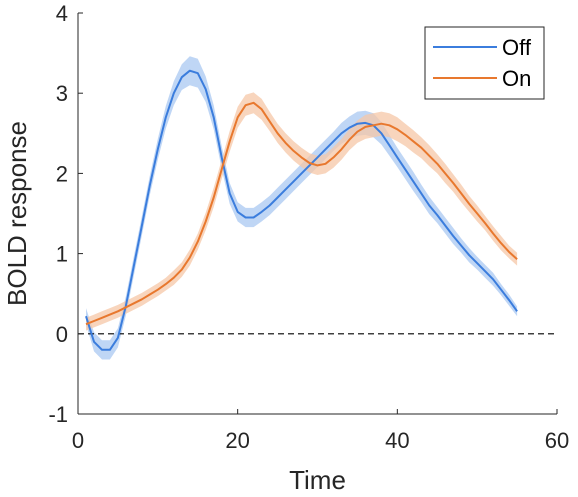  What do you see at coordinates (62, 13) in the screenshot?
I see `y-tick-label: 4` at bounding box center [62, 13].